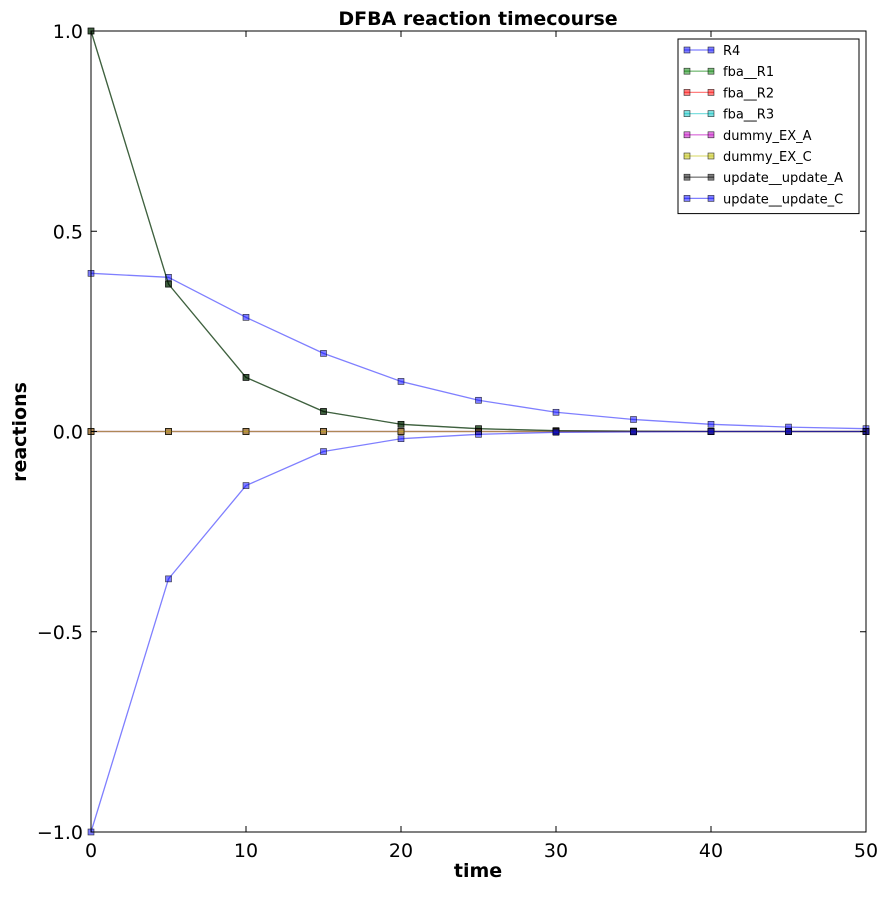 This screenshot has width=887, height=897. Describe the element at coordinates (68, 32) in the screenshot. I see `y-tick-label: 1.0` at that location.